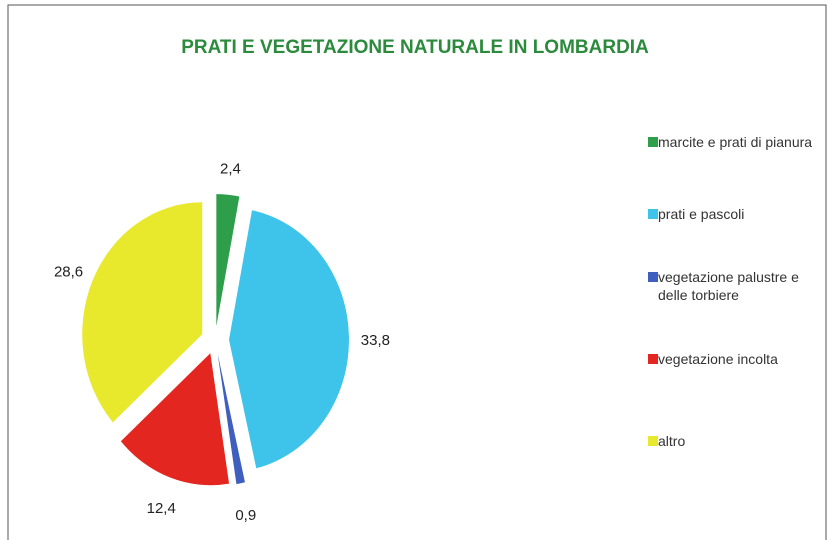 The width and height of the screenshot is (828, 540). I want to click on data-label: 12,4, so click(161, 508).